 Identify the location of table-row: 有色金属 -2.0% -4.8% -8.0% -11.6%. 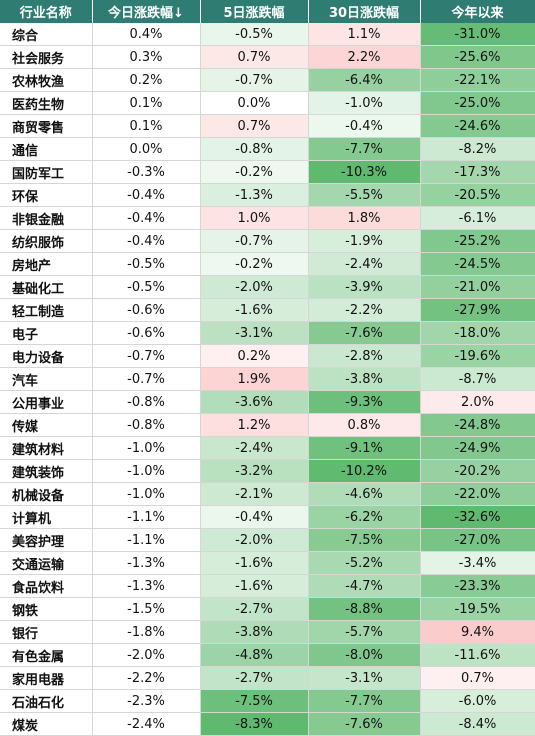
(267, 655).